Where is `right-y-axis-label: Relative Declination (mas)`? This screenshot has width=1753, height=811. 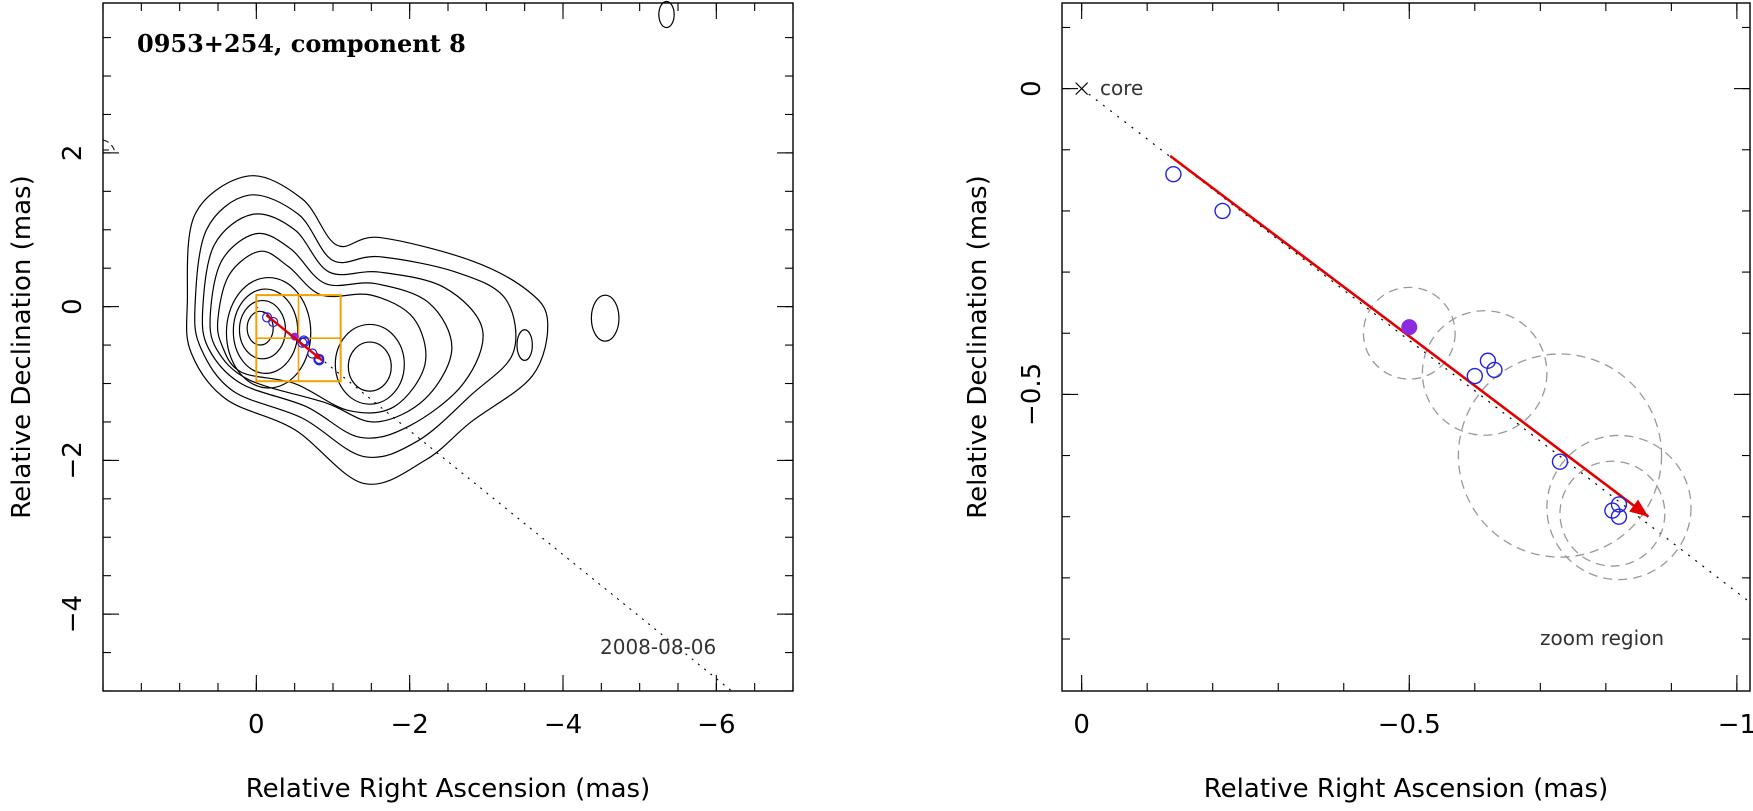 right-y-axis-label: Relative Declination (mas) is located at coordinates (978, 346).